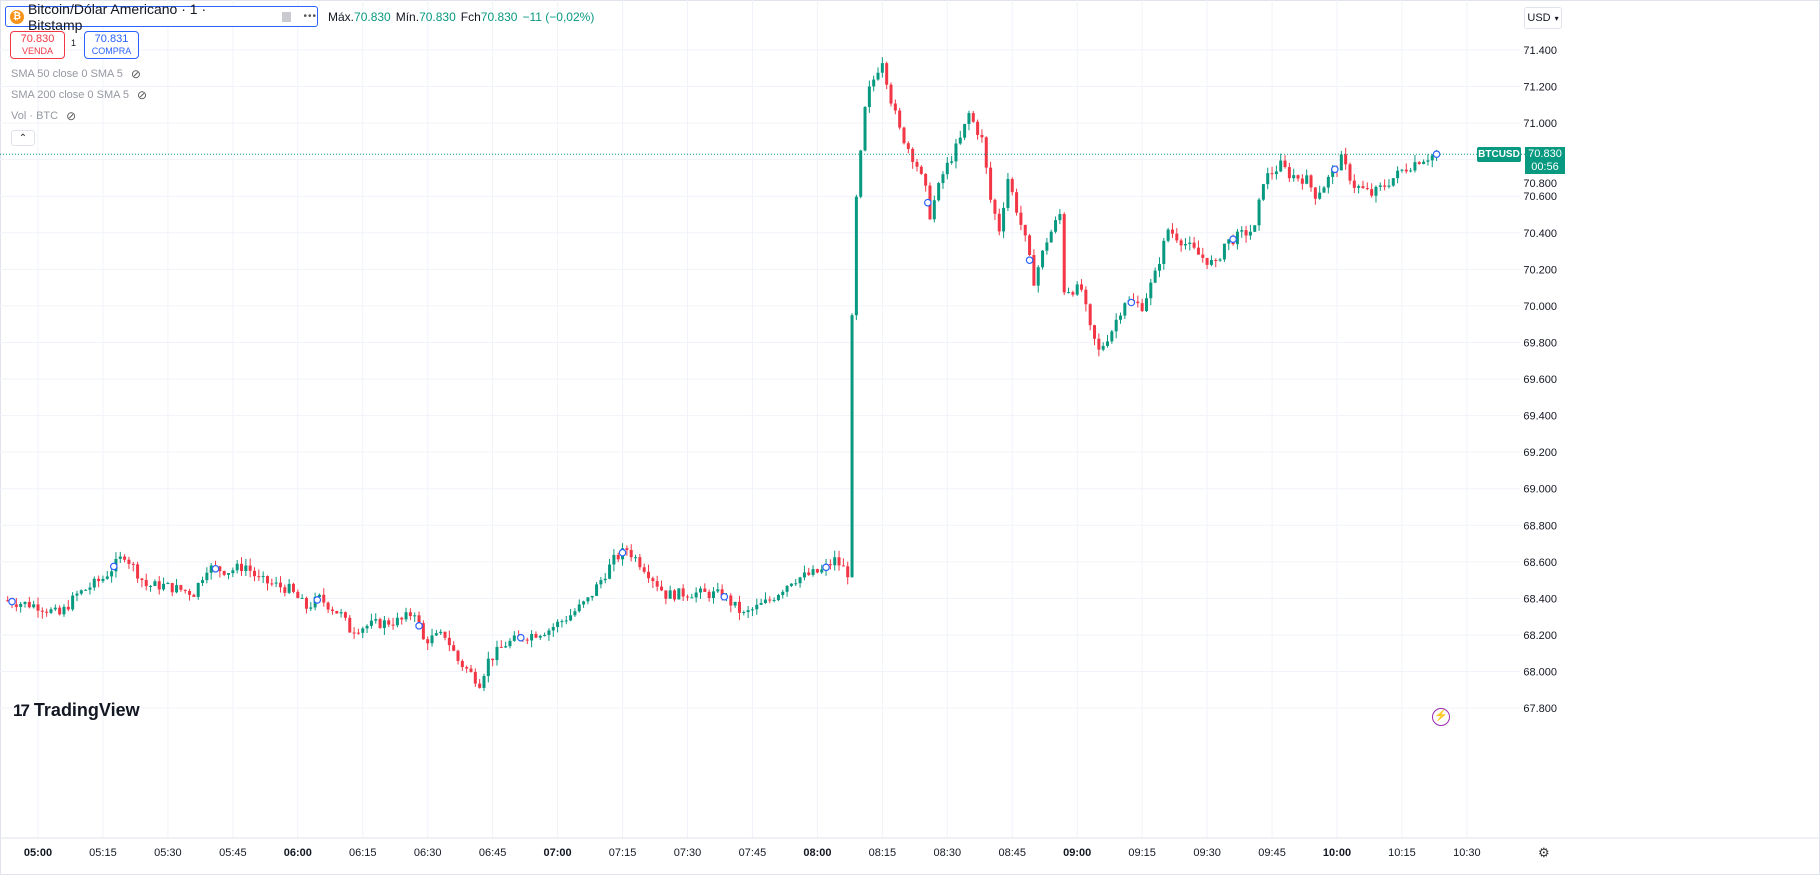 The image size is (1820, 875). Describe the element at coordinates (1207, 853) in the screenshot. I see `x-tick-label: 09:30` at that location.